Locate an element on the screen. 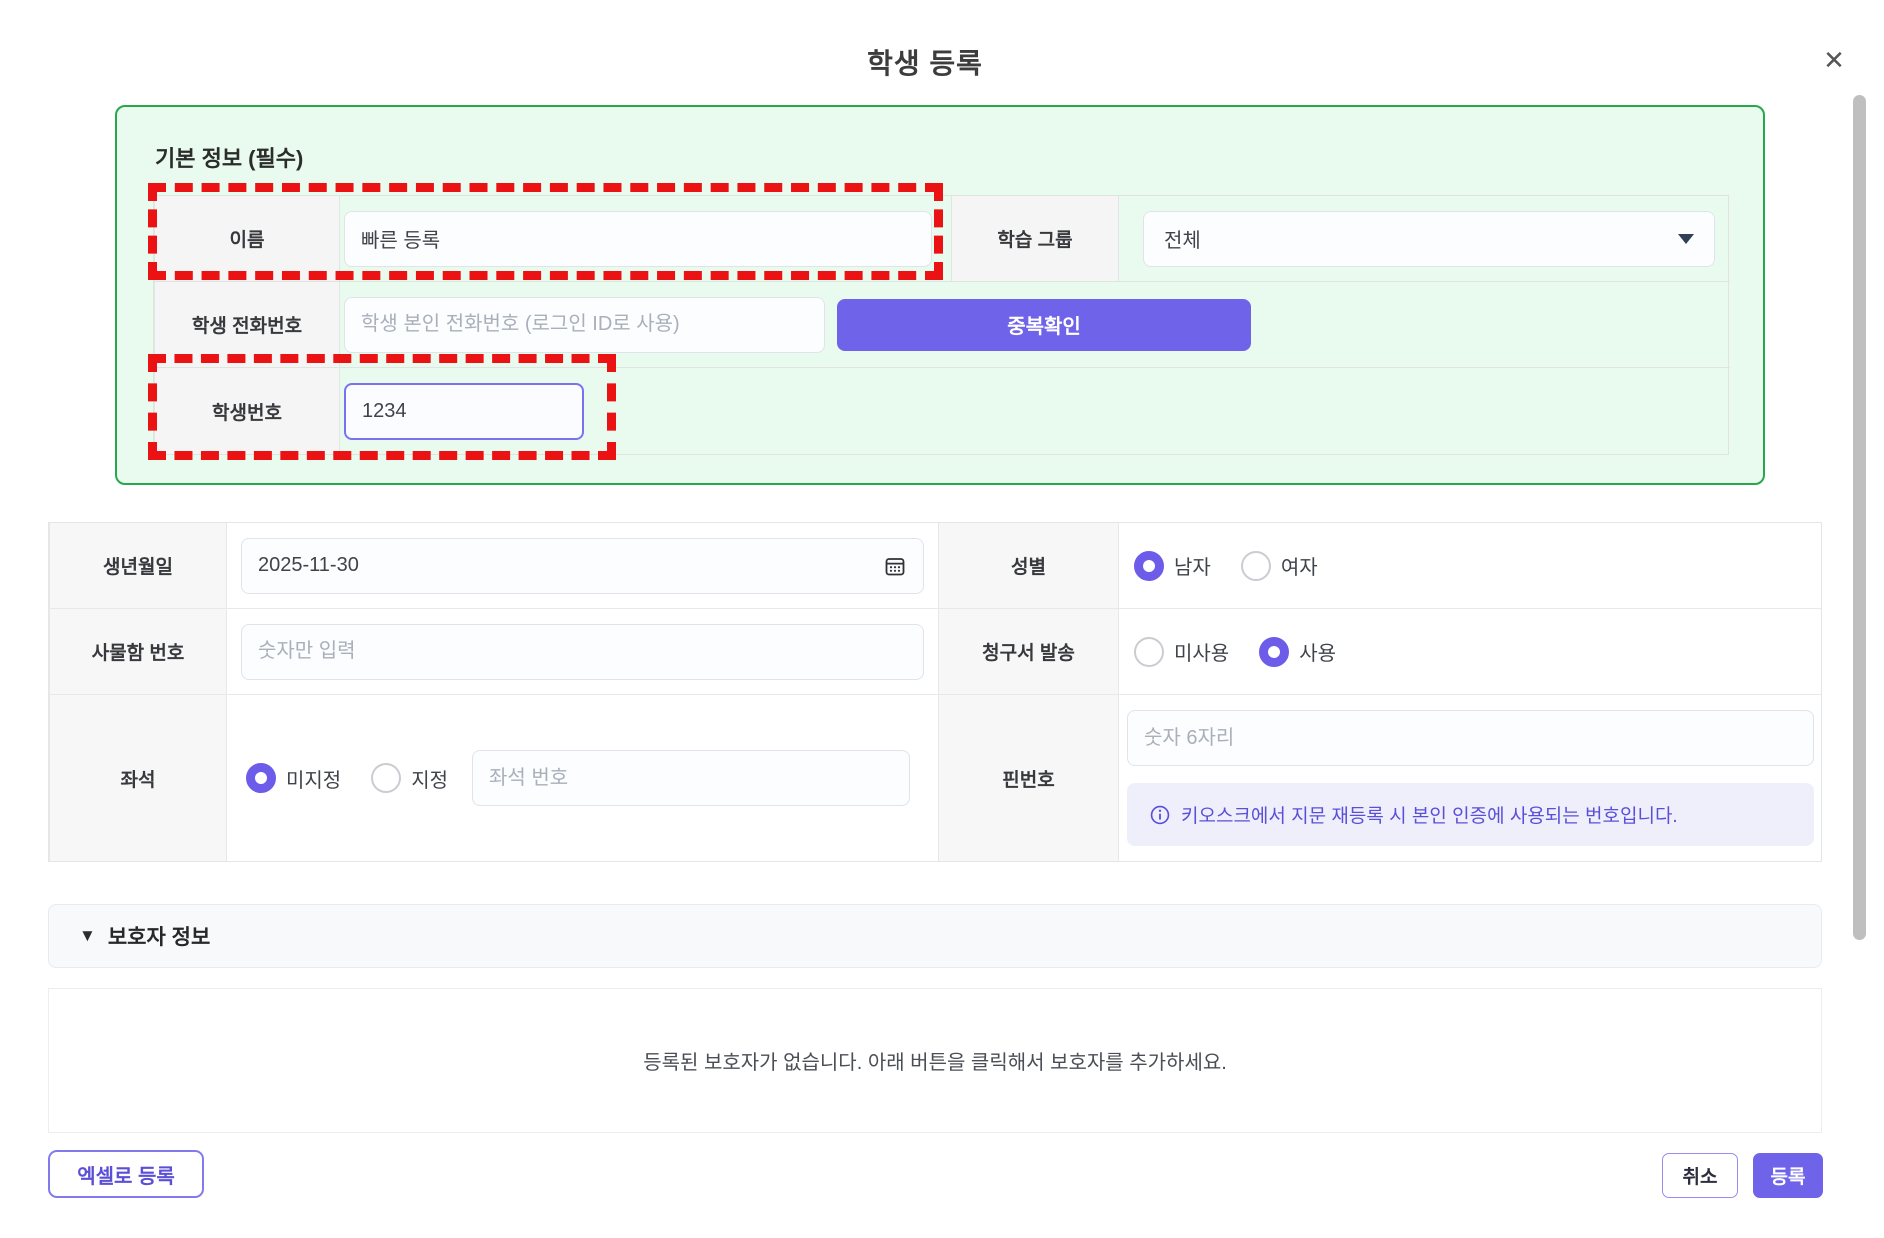 This screenshot has width=1884, height=1238. locker-label: 사물함 번호 is located at coordinates (138, 652).